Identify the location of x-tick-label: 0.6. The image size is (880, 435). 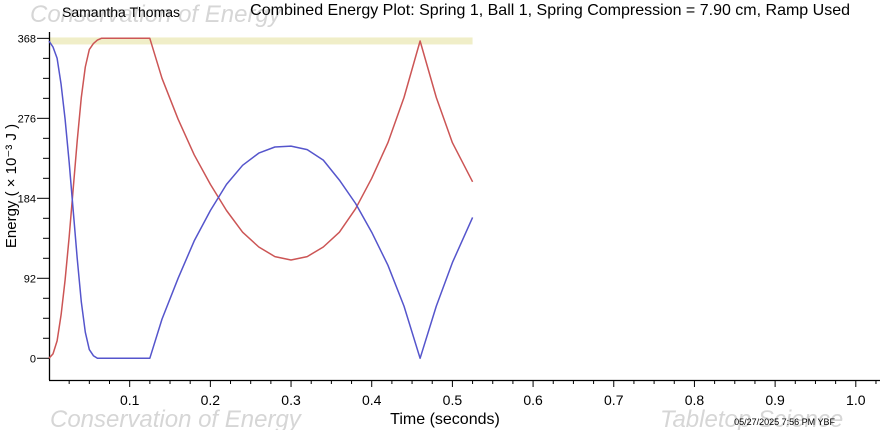
(533, 400).